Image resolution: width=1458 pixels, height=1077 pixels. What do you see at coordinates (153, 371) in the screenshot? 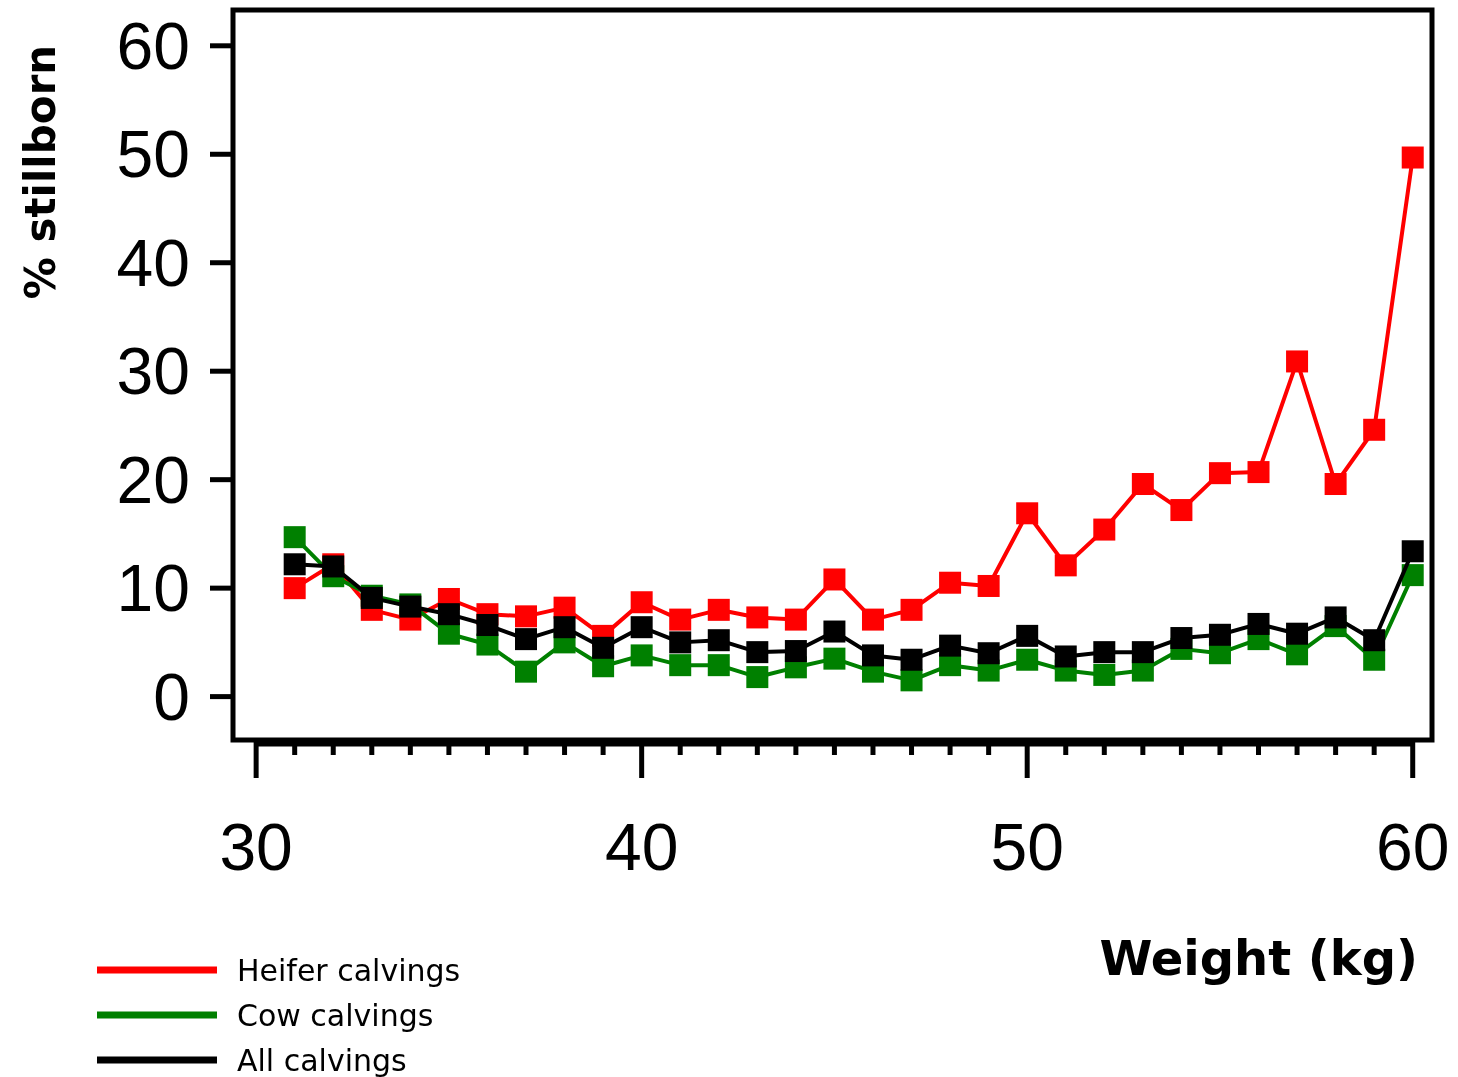
I see `y-tick-label: 30` at bounding box center [153, 371].